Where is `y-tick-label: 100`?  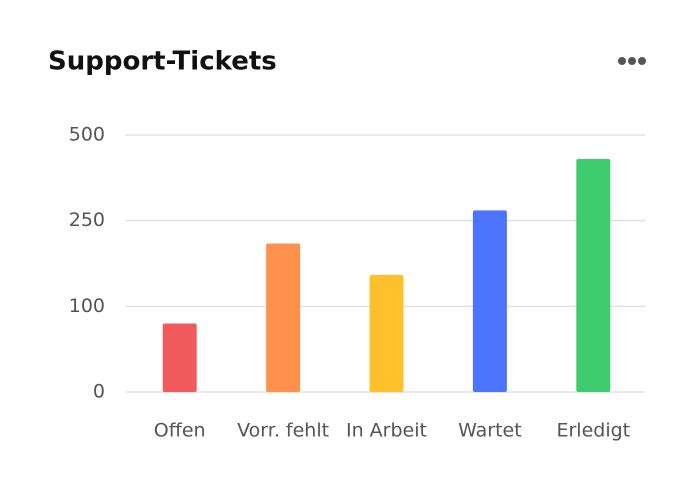
y-tick-label: 100 is located at coordinates (87, 306).